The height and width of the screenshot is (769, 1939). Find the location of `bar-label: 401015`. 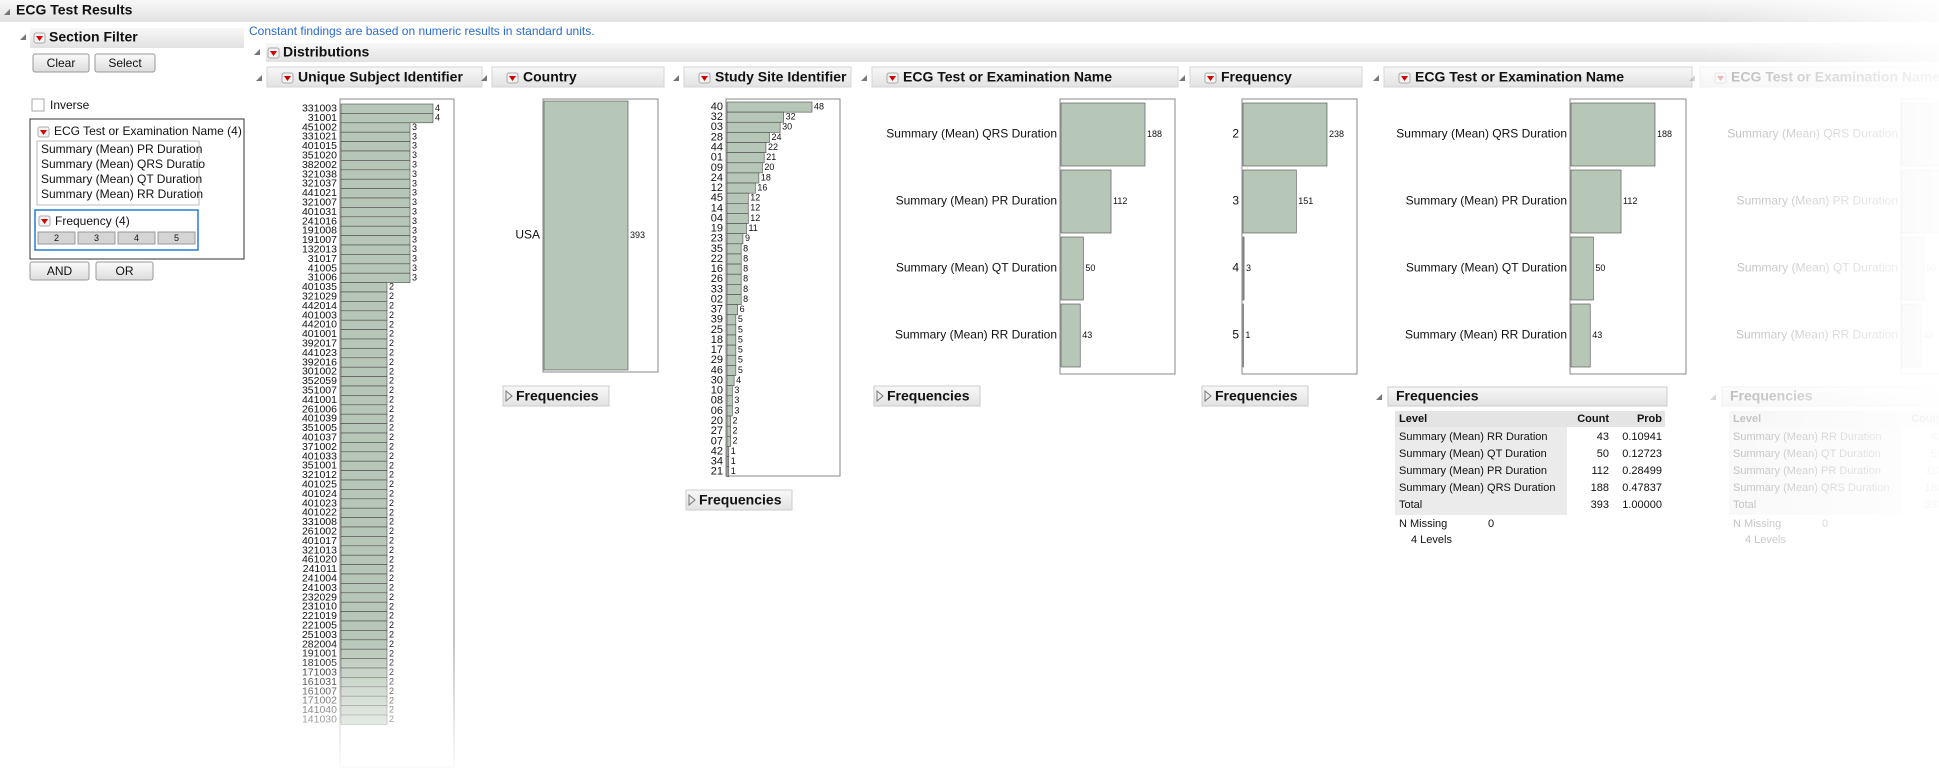

bar-label: 401015 is located at coordinates (319, 146).